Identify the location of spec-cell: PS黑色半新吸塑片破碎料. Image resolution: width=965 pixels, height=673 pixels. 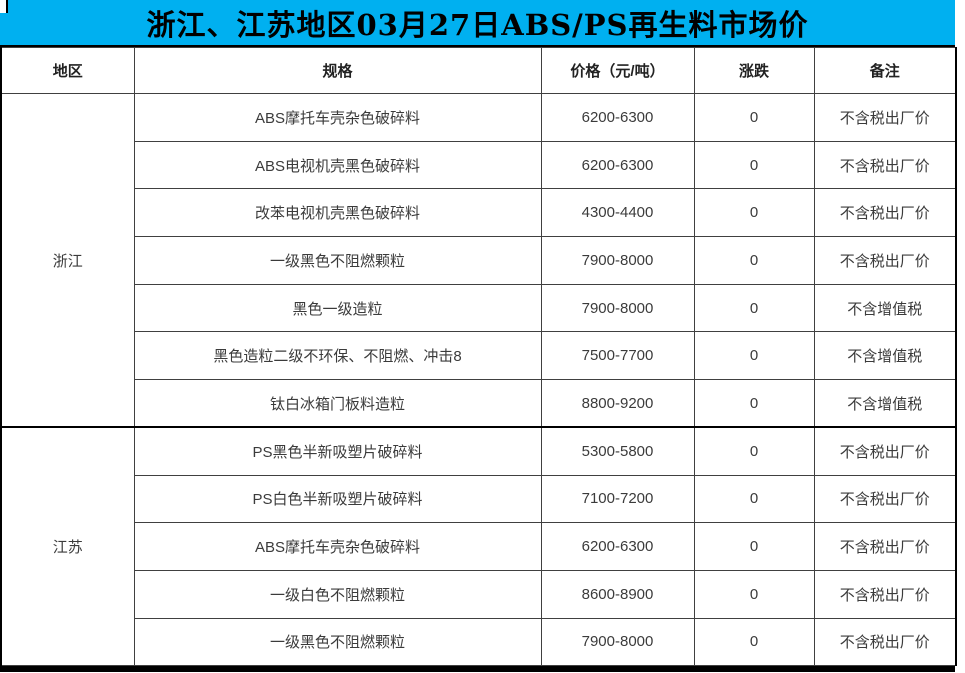
(337, 451).